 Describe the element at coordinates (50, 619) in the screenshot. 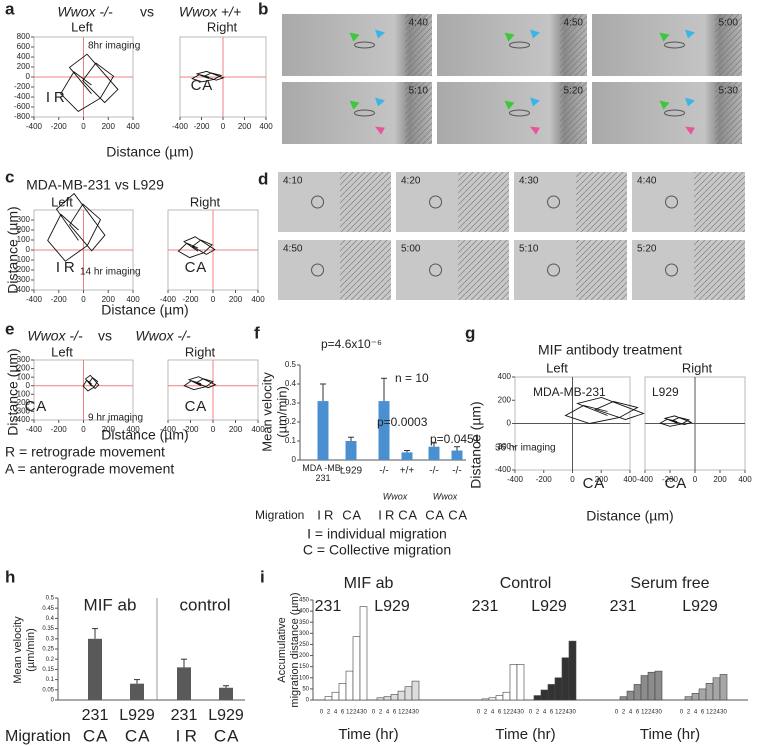

I see `y-tick-label: 0.4` at that location.